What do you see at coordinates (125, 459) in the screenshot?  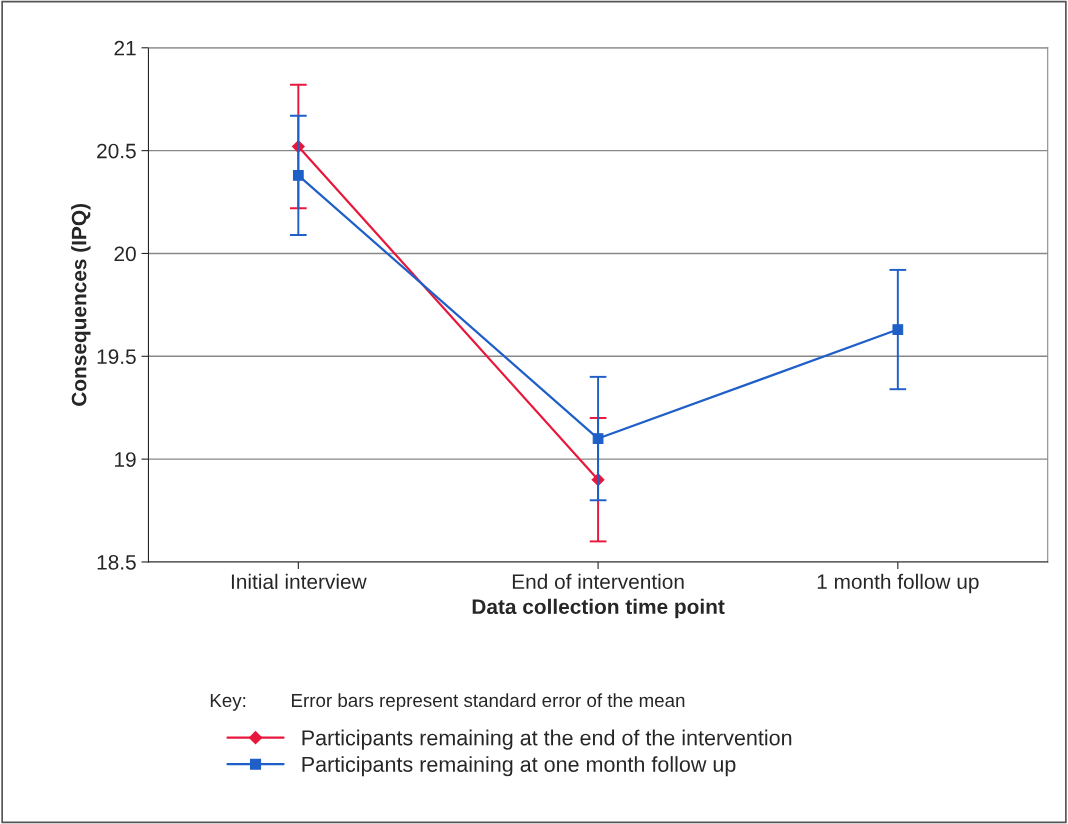 I see `y-tick-label: 19` at bounding box center [125, 459].